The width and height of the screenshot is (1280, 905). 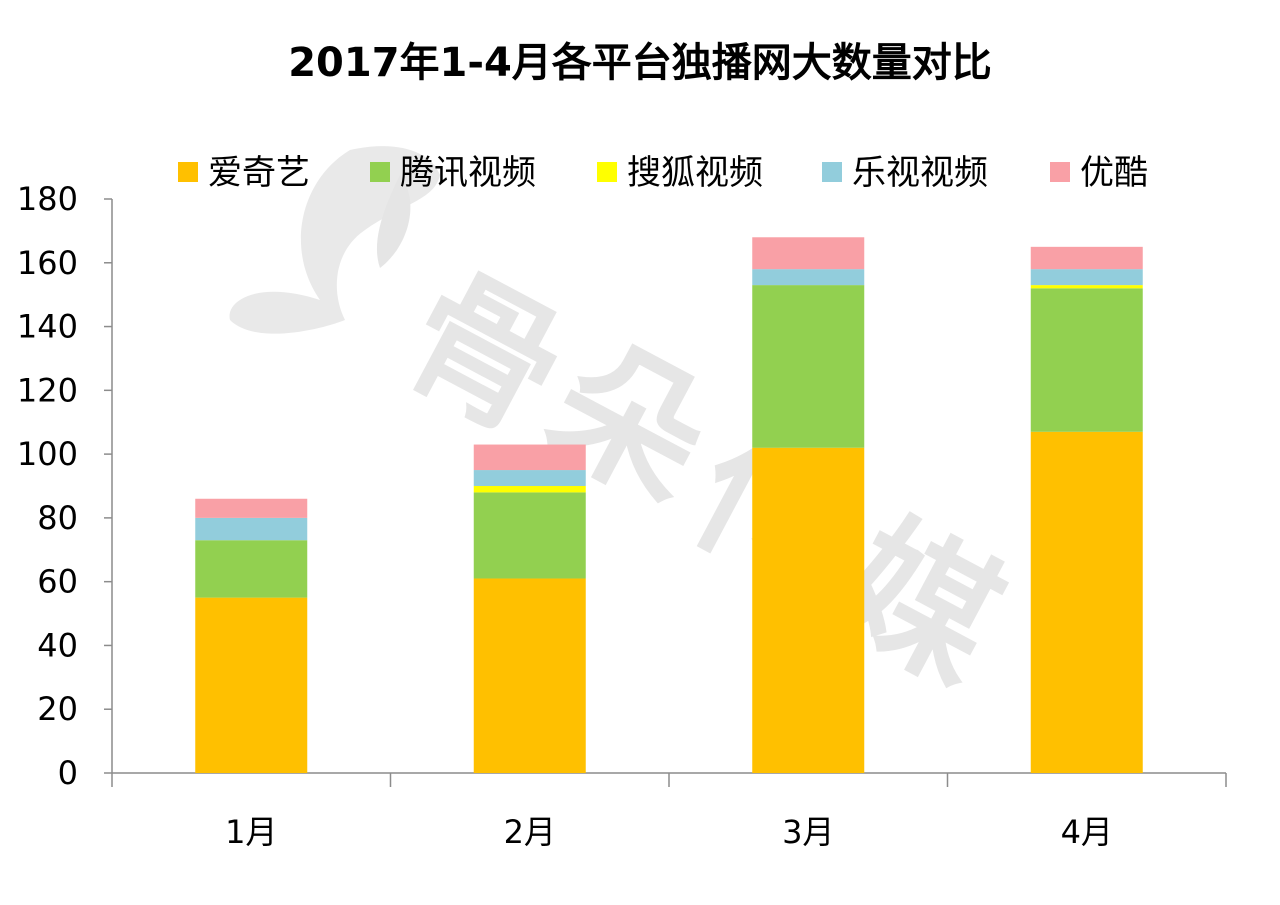 I want to click on legend-label-0: 爱奇艺, so click(x=259, y=173).